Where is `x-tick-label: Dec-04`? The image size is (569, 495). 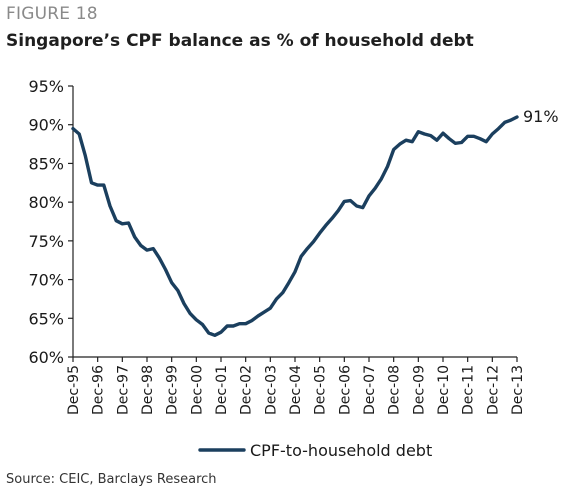 x-tick-label: Dec-04 is located at coordinates (296, 390).